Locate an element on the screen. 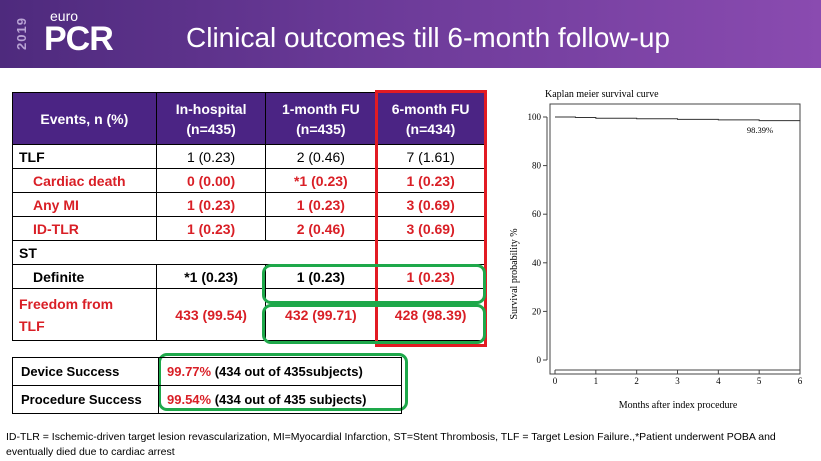 The height and width of the screenshot is (461, 821). x-tick-label: 4 is located at coordinates (718, 381).